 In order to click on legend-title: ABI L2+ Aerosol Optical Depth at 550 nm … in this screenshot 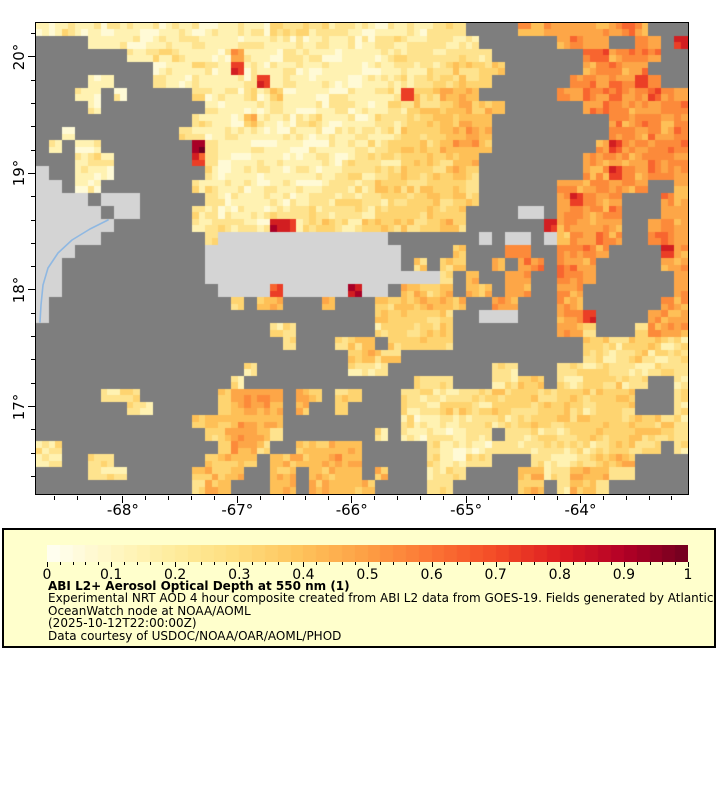, I will do `click(199, 586)`.